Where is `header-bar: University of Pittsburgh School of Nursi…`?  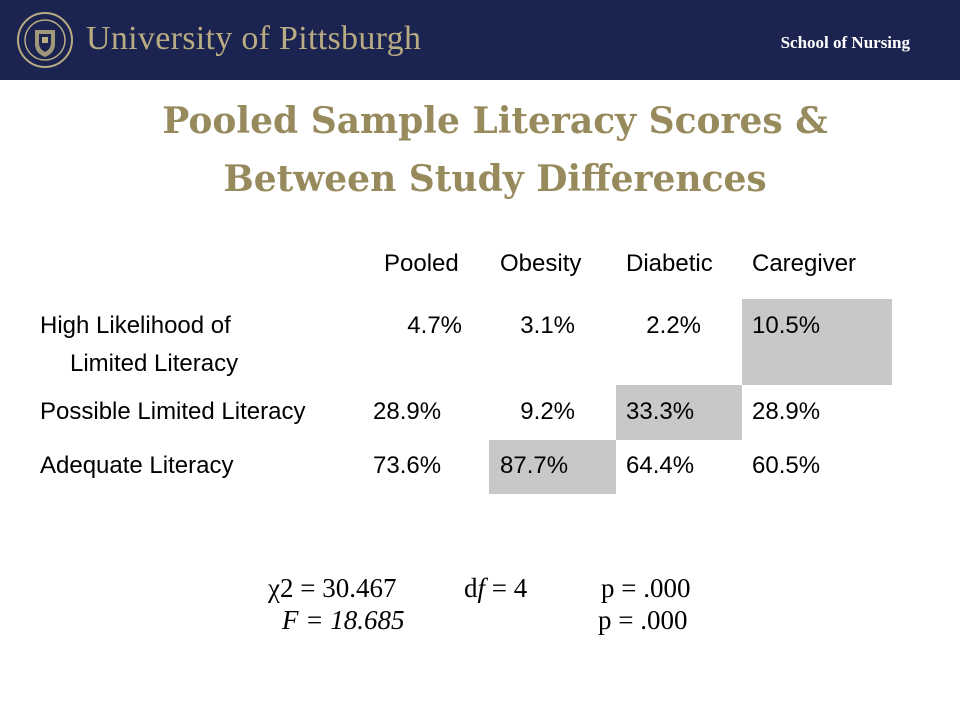
header-bar: University of Pittsburgh School of Nursi… is located at coordinates (480, 40).